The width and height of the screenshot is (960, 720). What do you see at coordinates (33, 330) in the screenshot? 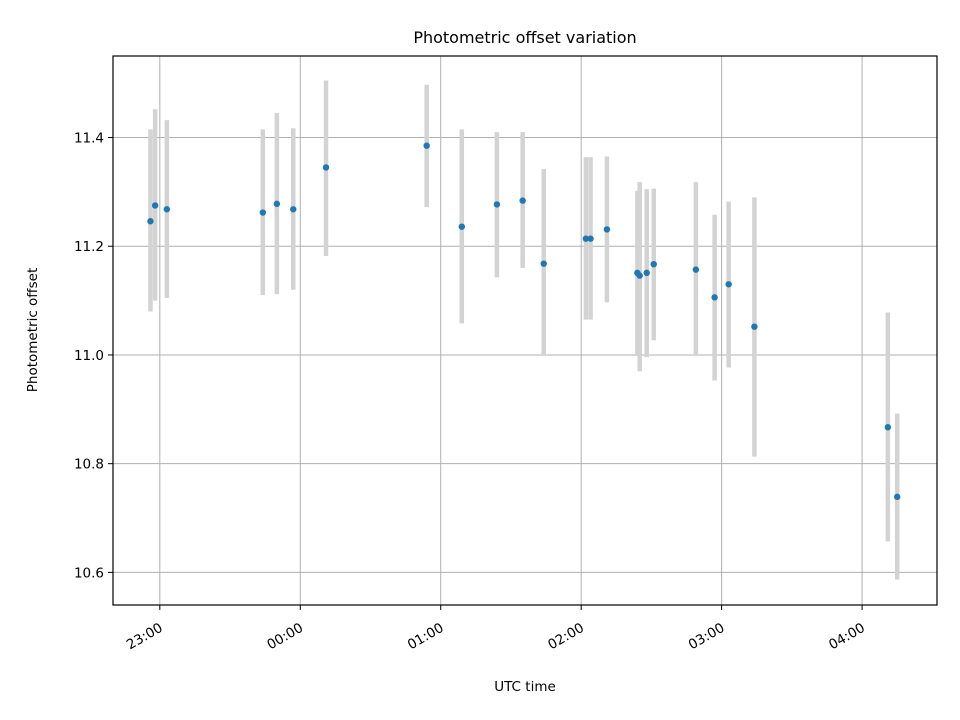
I see `y-axis-label: Photometric offset` at bounding box center [33, 330].